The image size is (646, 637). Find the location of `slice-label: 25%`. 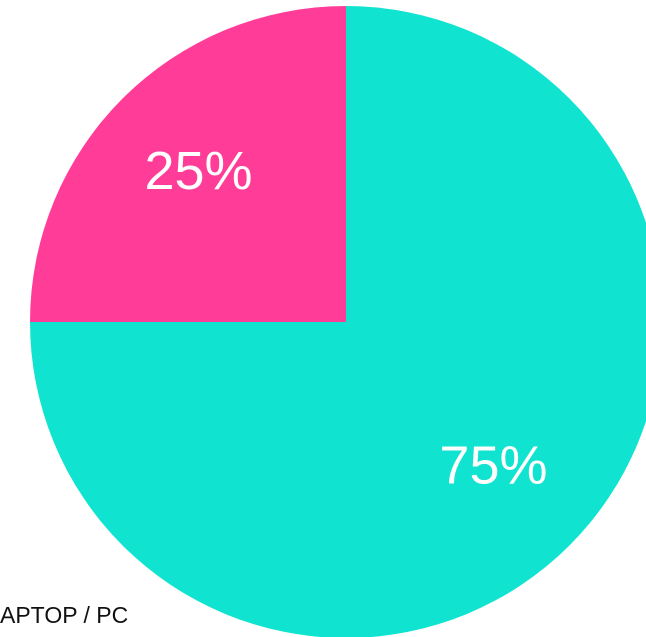

slice-label: 25% is located at coordinates (198, 171).